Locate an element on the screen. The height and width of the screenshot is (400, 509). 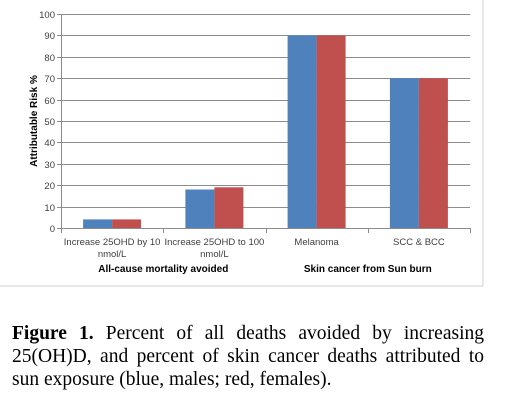
x-category-label: Melanoma is located at coordinates (316, 242).